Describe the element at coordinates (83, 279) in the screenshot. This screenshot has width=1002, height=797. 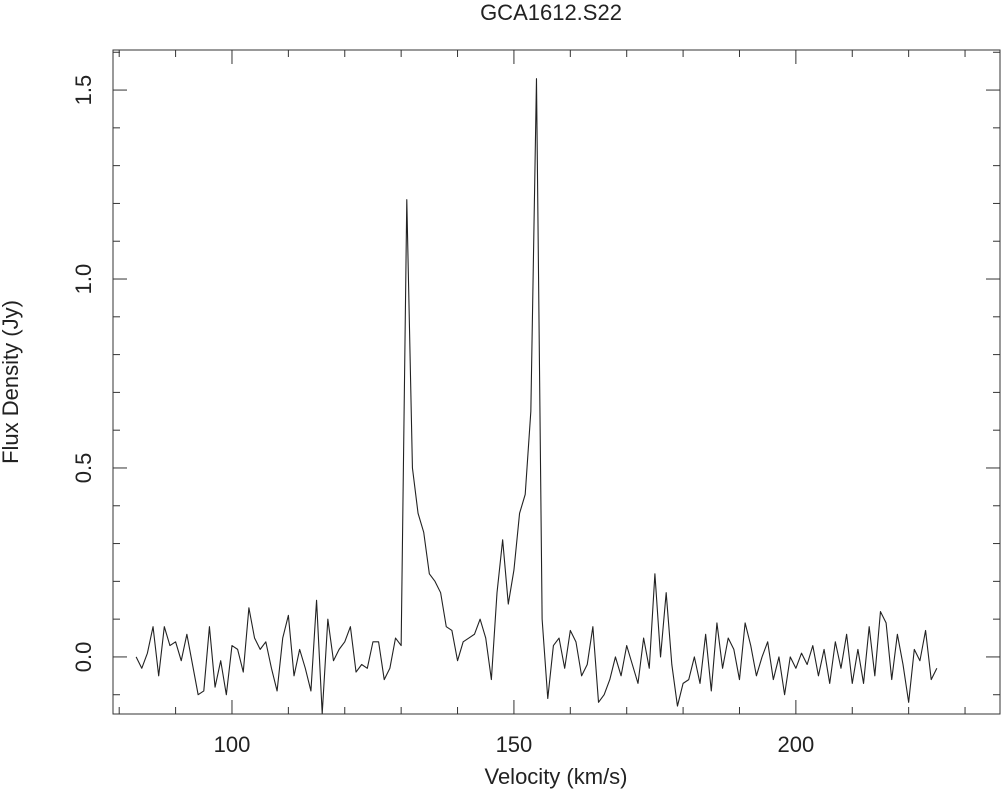
I see `y-tick-label: 1.0` at that location.